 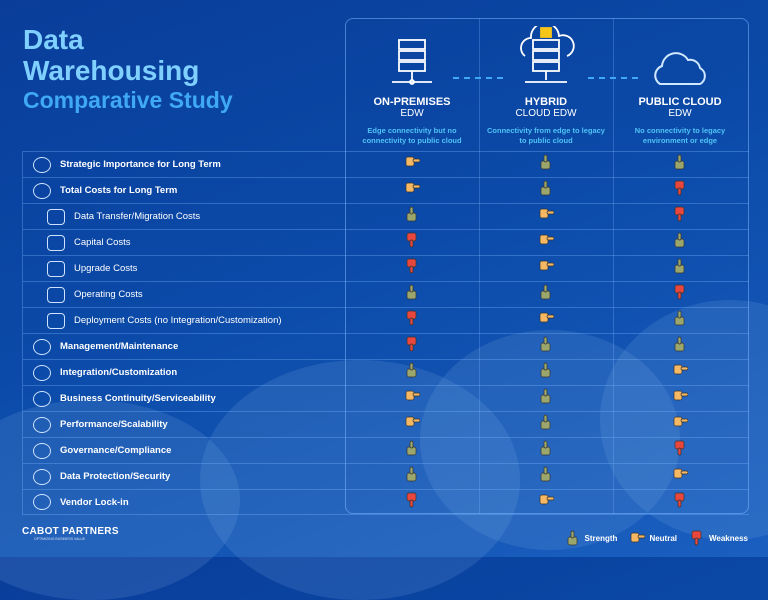 What do you see at coordinates (119, 346) in the screenshot?
I see `row-label: Management/Maintenance` at bounding box center [119, 346].